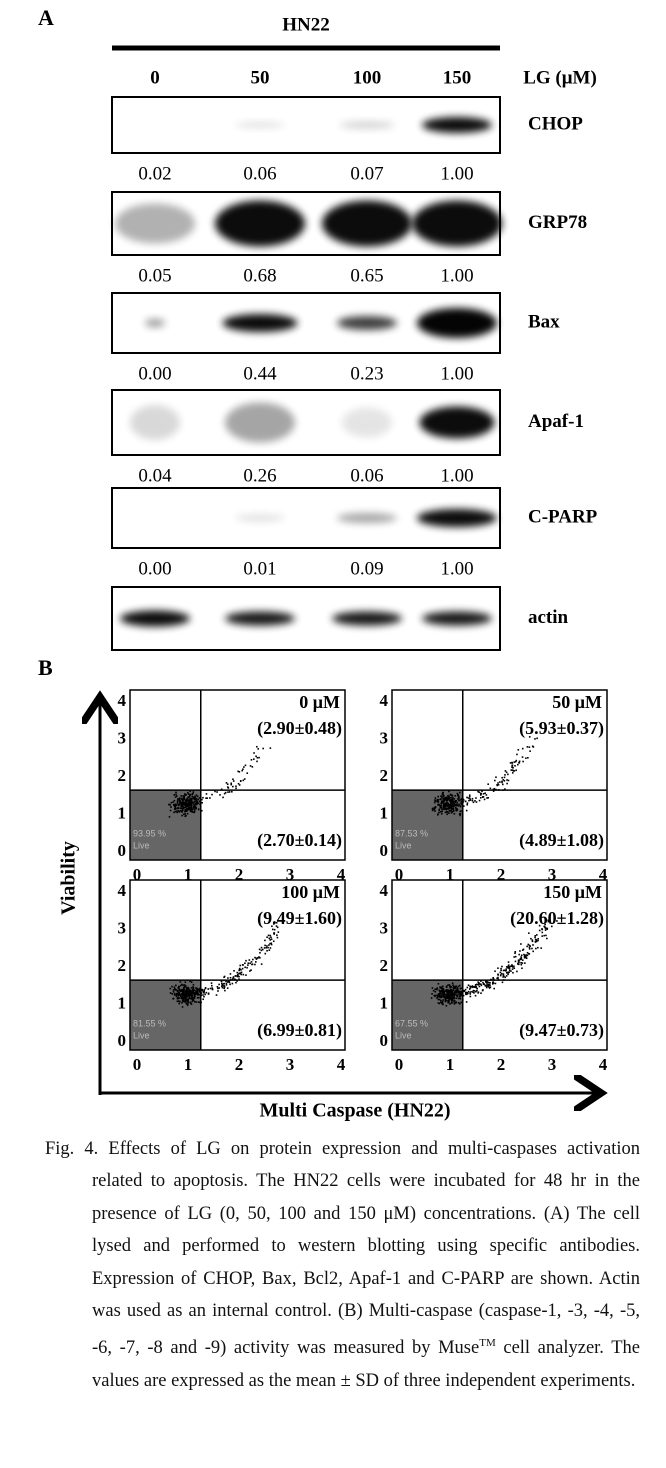  Describe the element at coordinates (450, 874) in the screenshot. I see `x-tick-label: 1` at that location.